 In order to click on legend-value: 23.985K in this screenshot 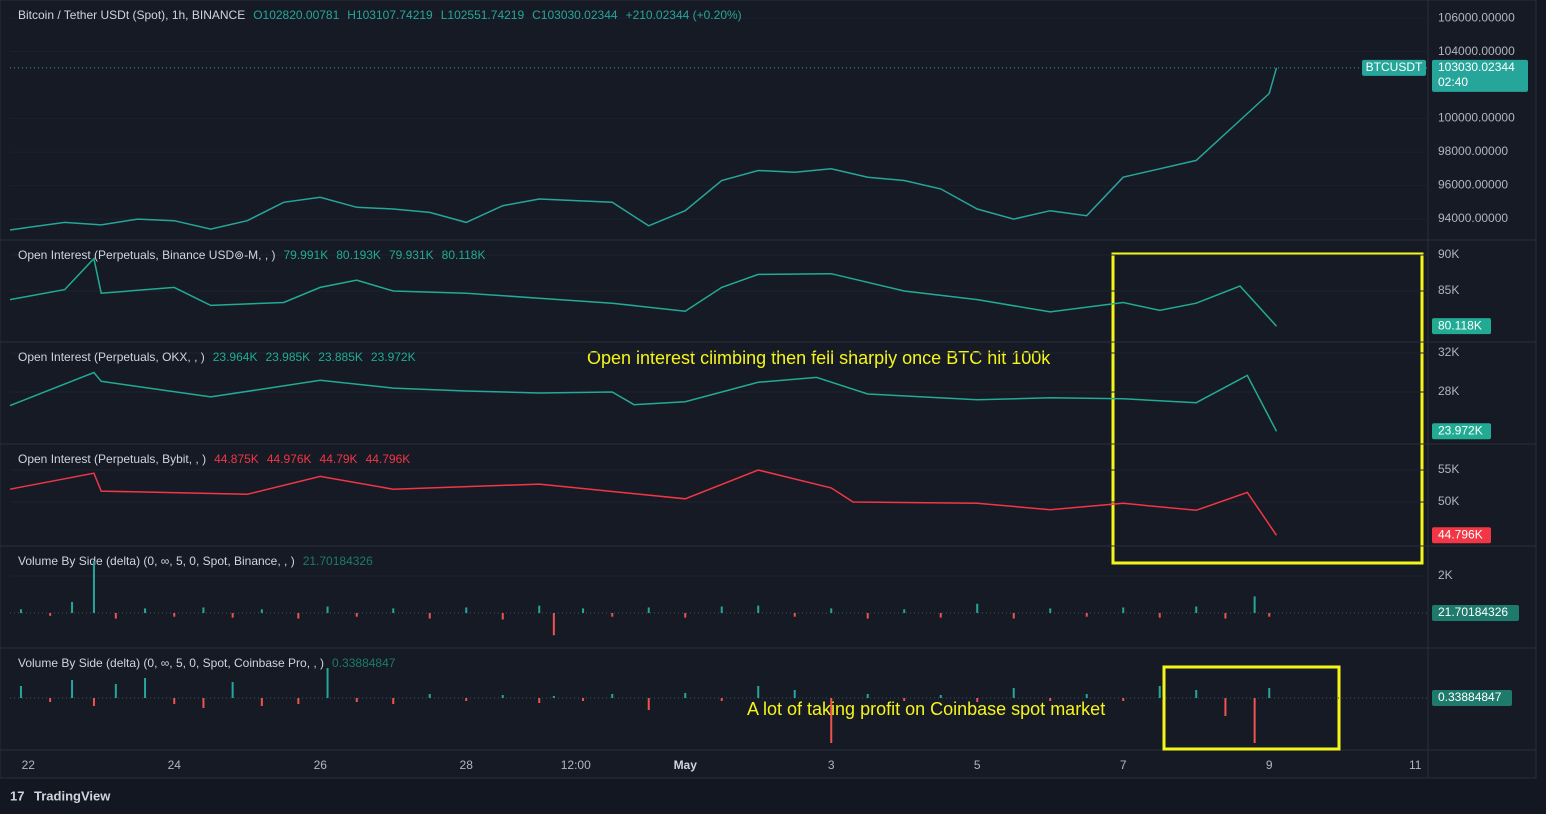, I will do `click(287, 357)`.